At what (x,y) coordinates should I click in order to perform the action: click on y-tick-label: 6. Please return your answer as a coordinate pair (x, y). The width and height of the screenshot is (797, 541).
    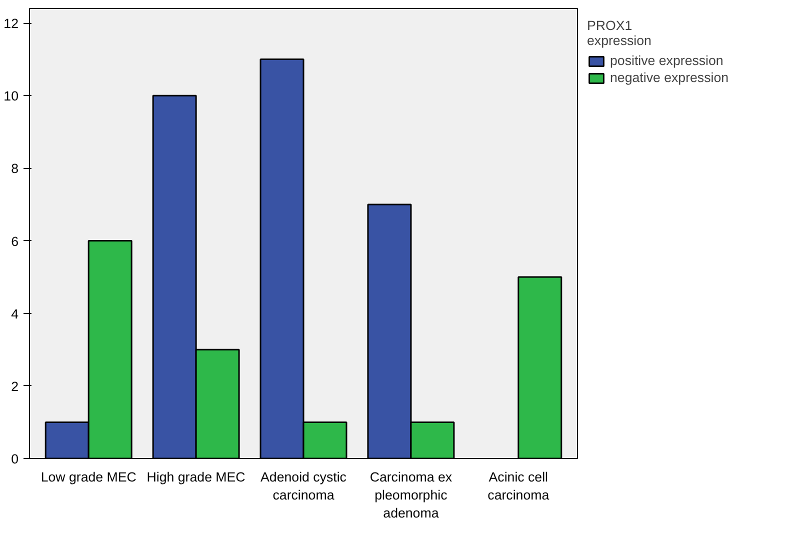
    Looking at the image, I should click on (15, 241).